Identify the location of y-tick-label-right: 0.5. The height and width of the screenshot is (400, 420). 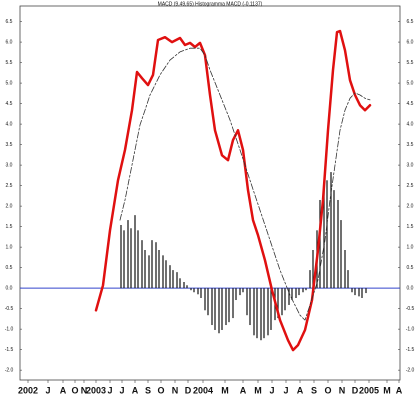
(410, 268).